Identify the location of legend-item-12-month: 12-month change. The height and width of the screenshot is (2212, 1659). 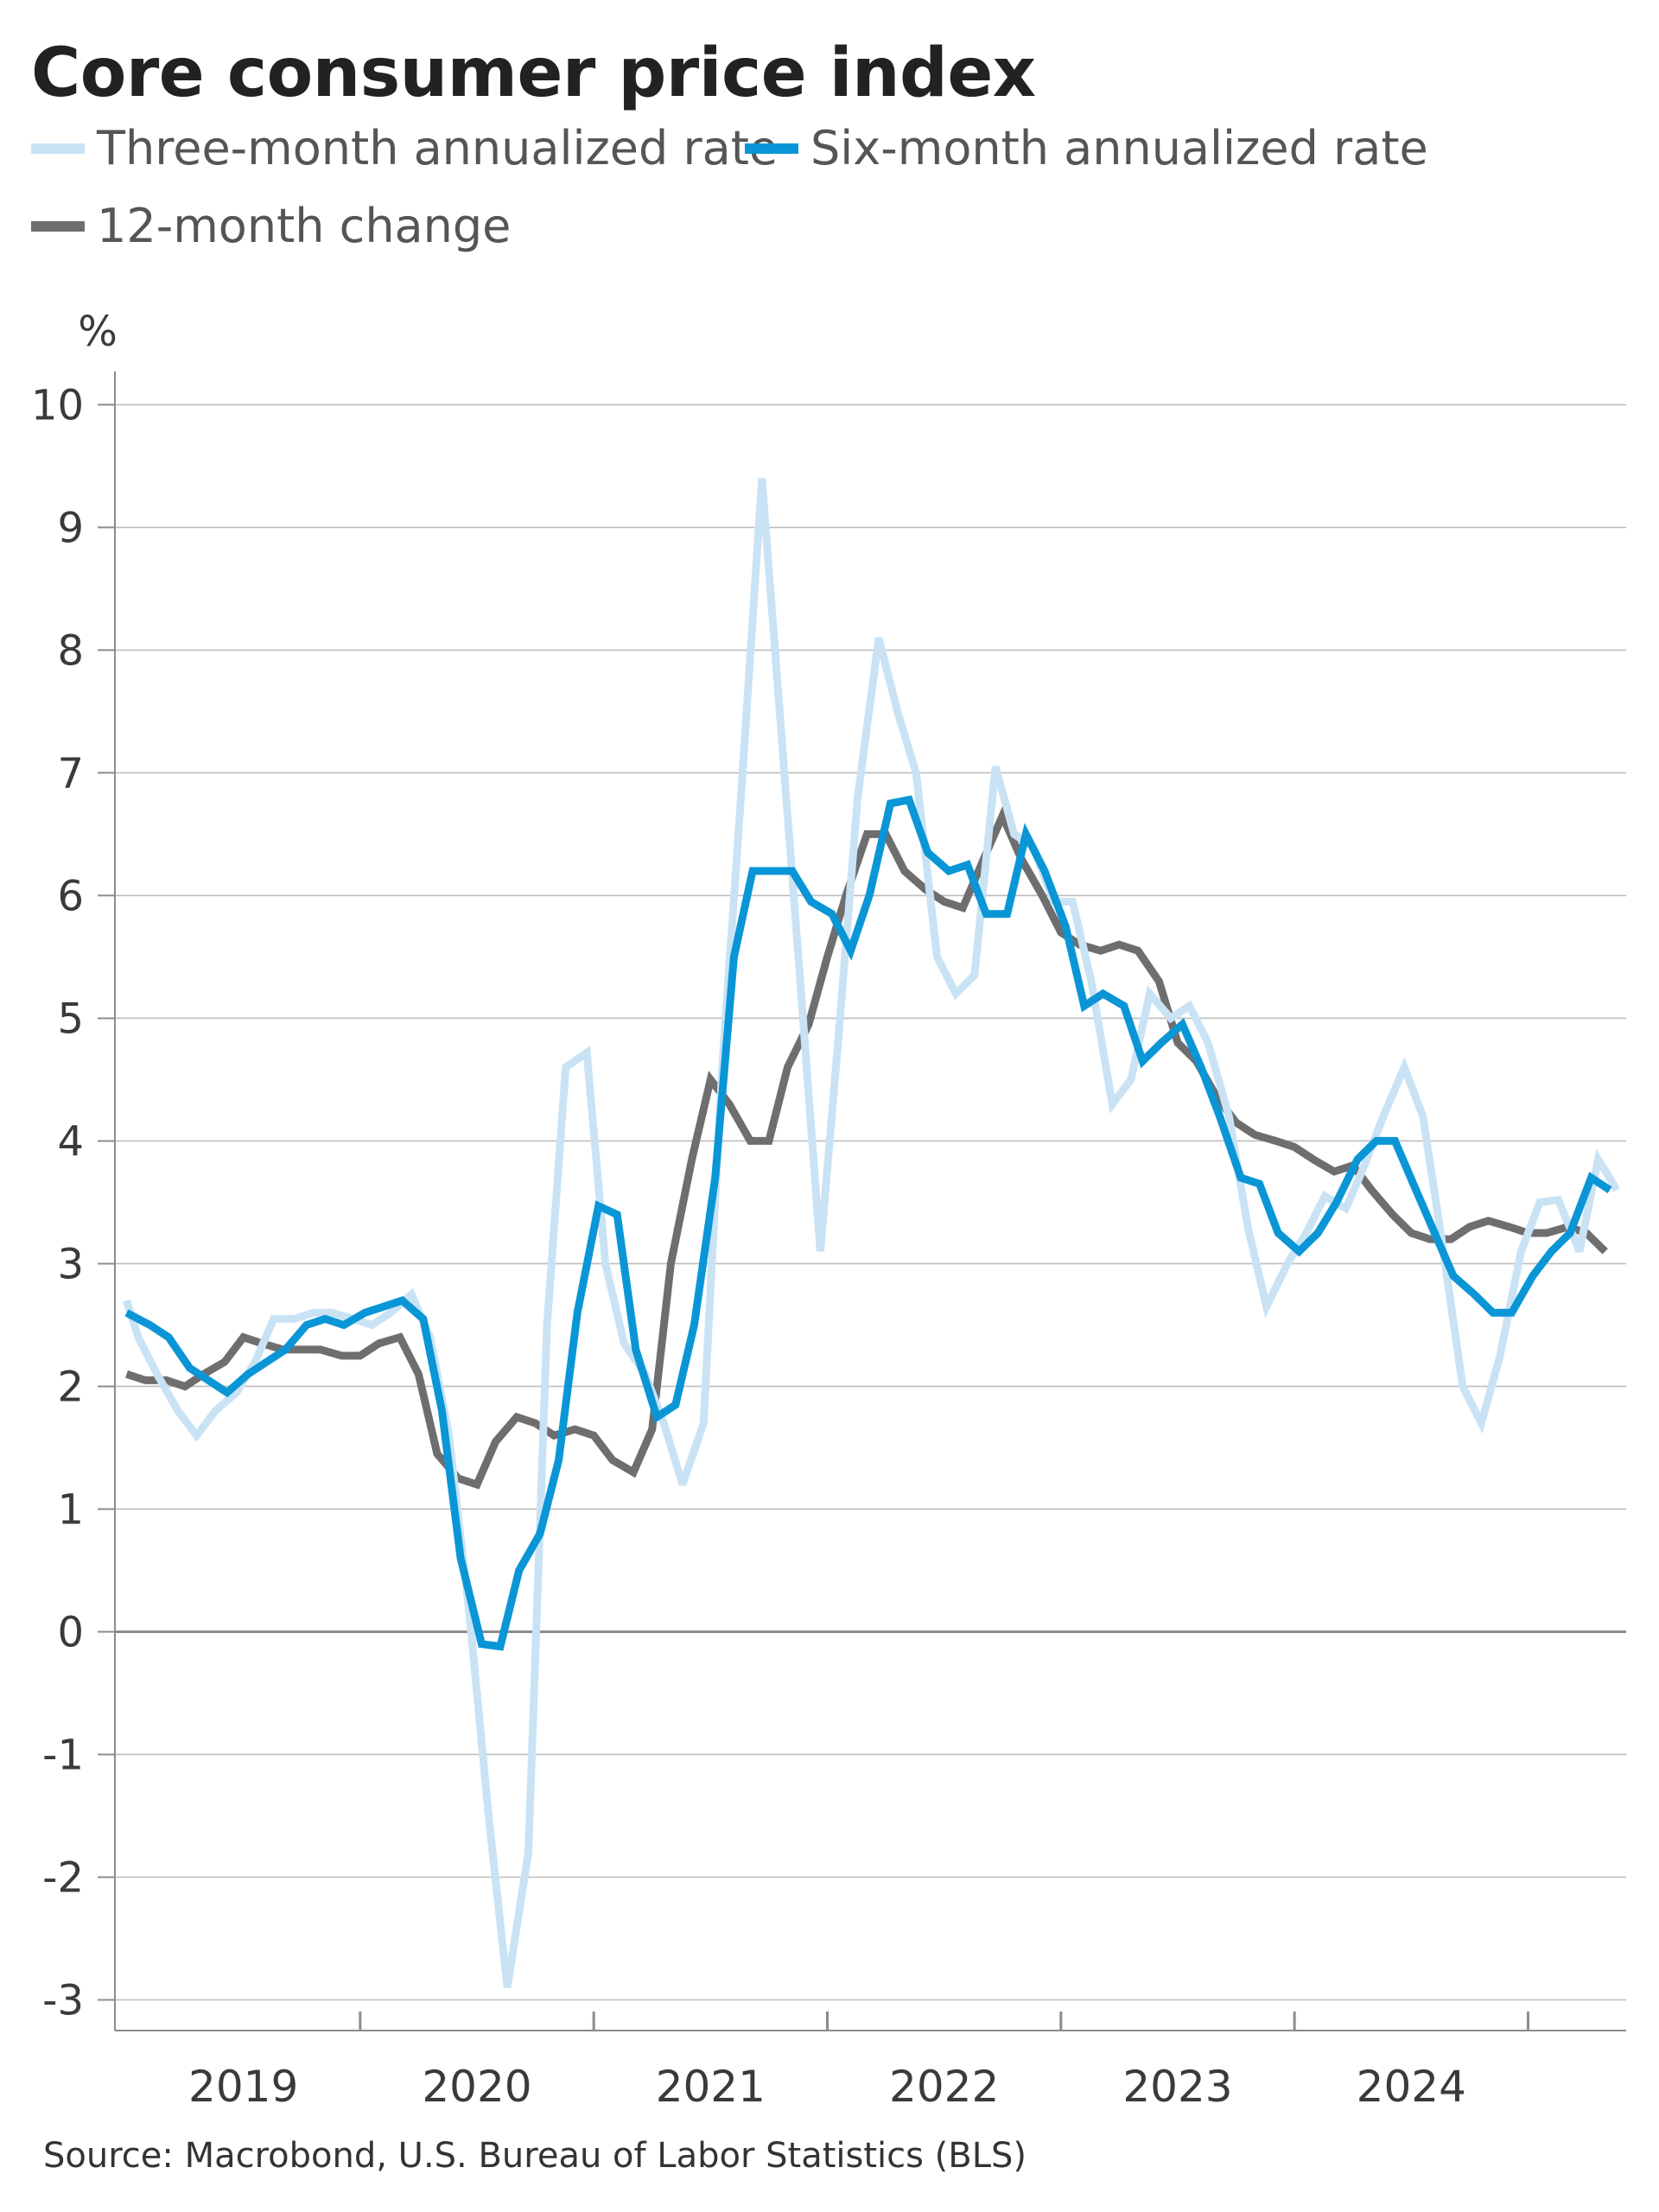
(271, 226).